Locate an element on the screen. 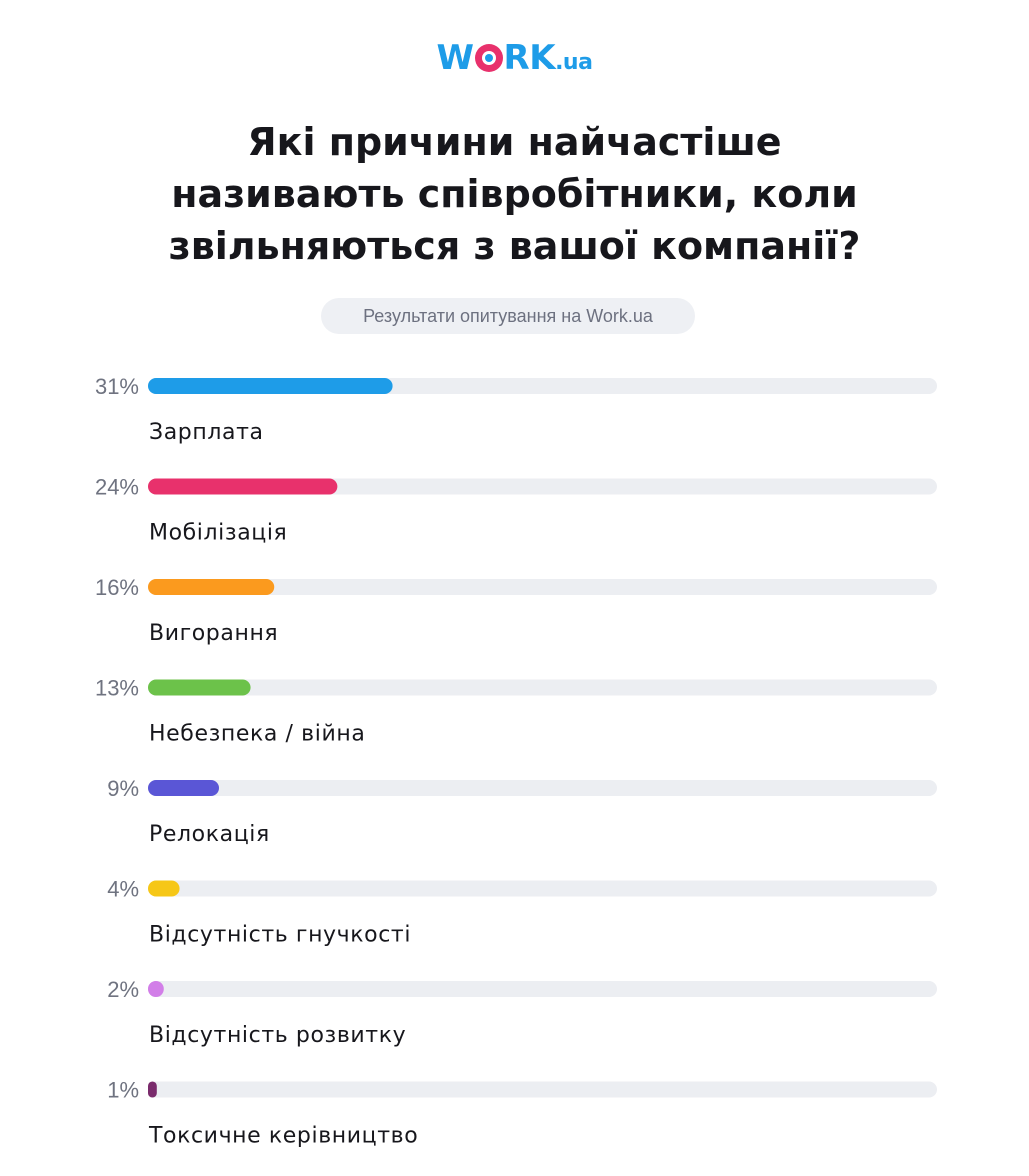 Image resolution: width=1029 pixels, height=1176 pixels. category-label: Небезпека / війна is located at coordinates (257, 734).